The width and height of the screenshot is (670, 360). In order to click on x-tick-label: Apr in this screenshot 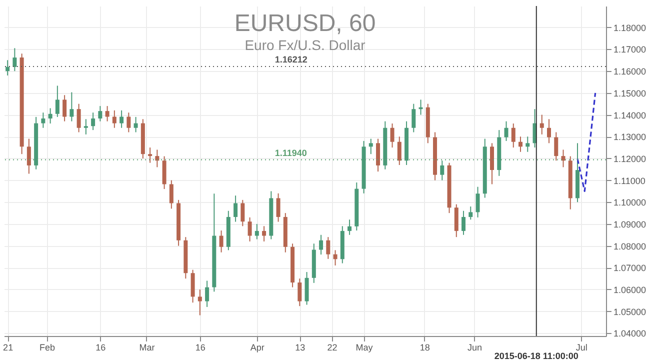, I will do `click(257, 347)`.